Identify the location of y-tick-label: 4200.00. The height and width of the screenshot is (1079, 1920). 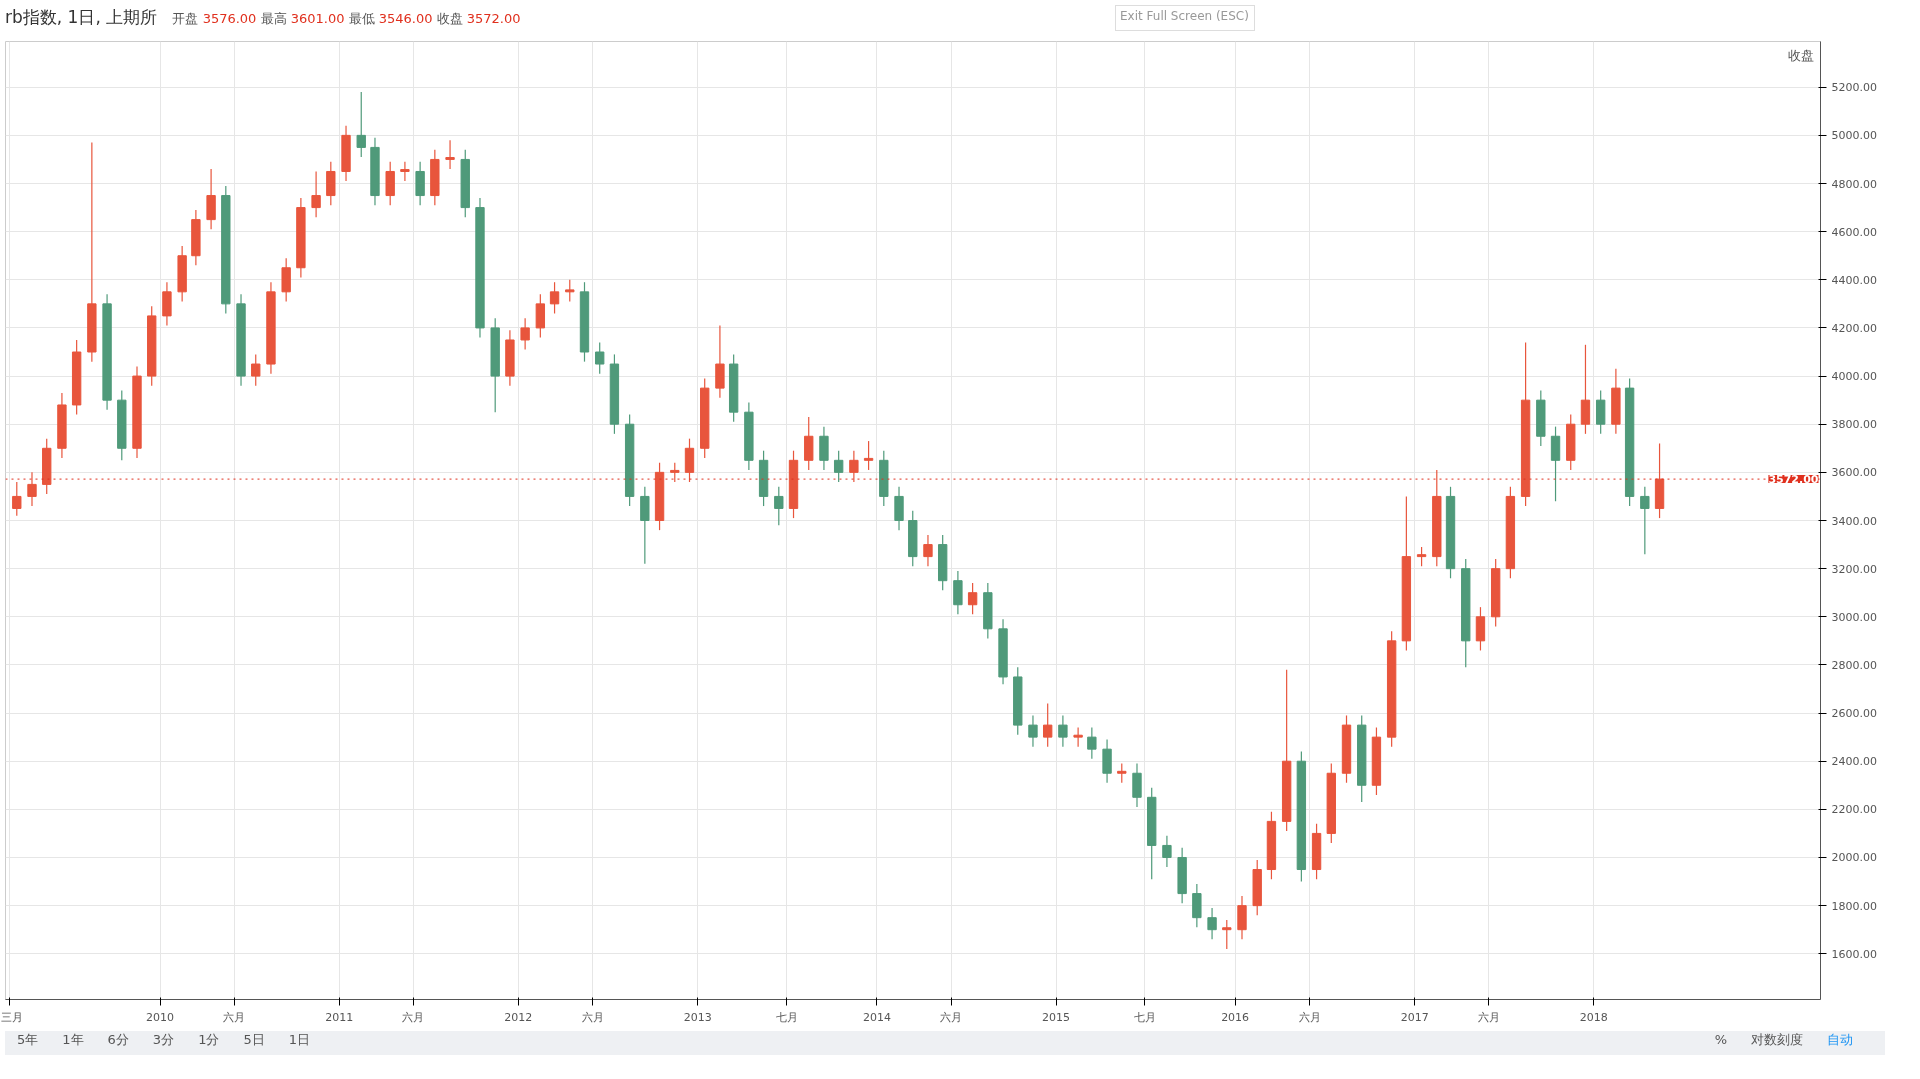
(1854, 328).